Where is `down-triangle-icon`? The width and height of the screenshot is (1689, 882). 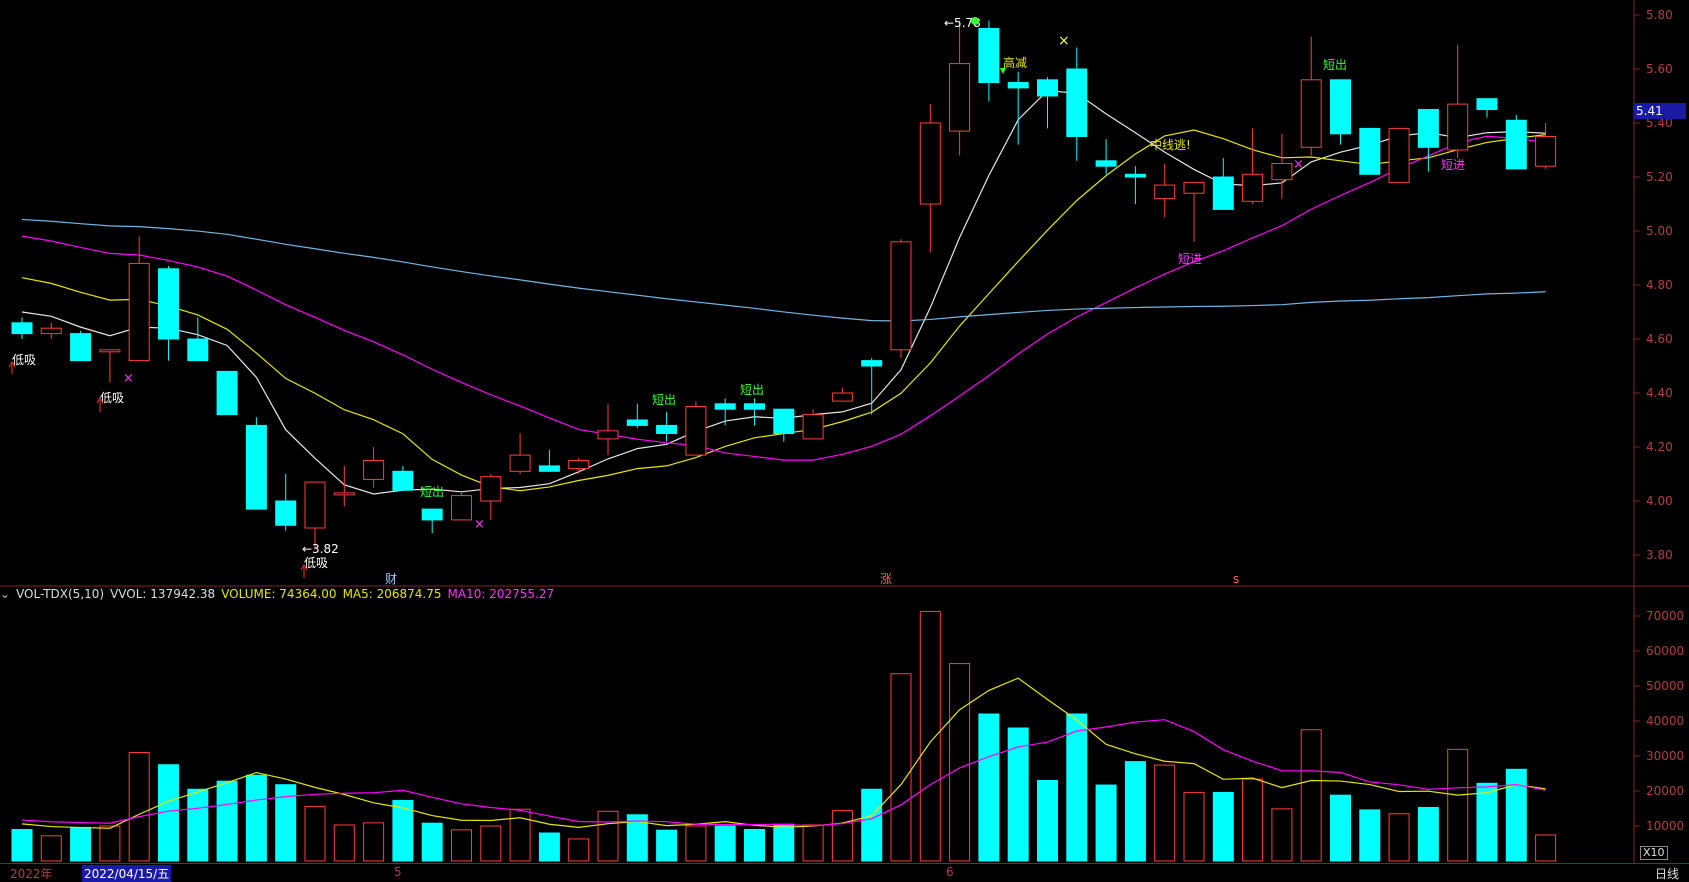 down-triangle-icon is located at coordinates (1003, 71).